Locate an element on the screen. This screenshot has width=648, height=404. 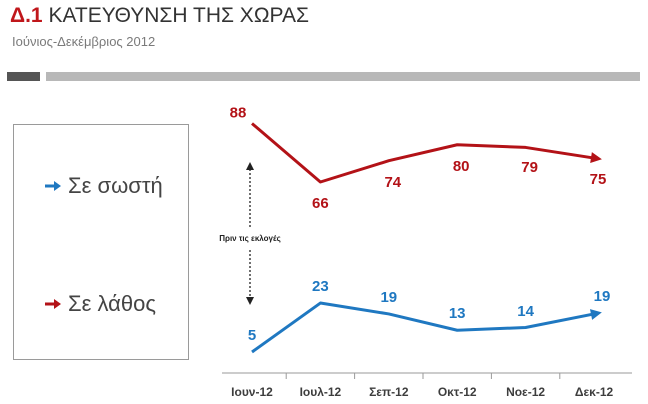
page-subtitle: Ιούνιος-Δεκέμβριος 2012 is located at coordinates (84, 41).